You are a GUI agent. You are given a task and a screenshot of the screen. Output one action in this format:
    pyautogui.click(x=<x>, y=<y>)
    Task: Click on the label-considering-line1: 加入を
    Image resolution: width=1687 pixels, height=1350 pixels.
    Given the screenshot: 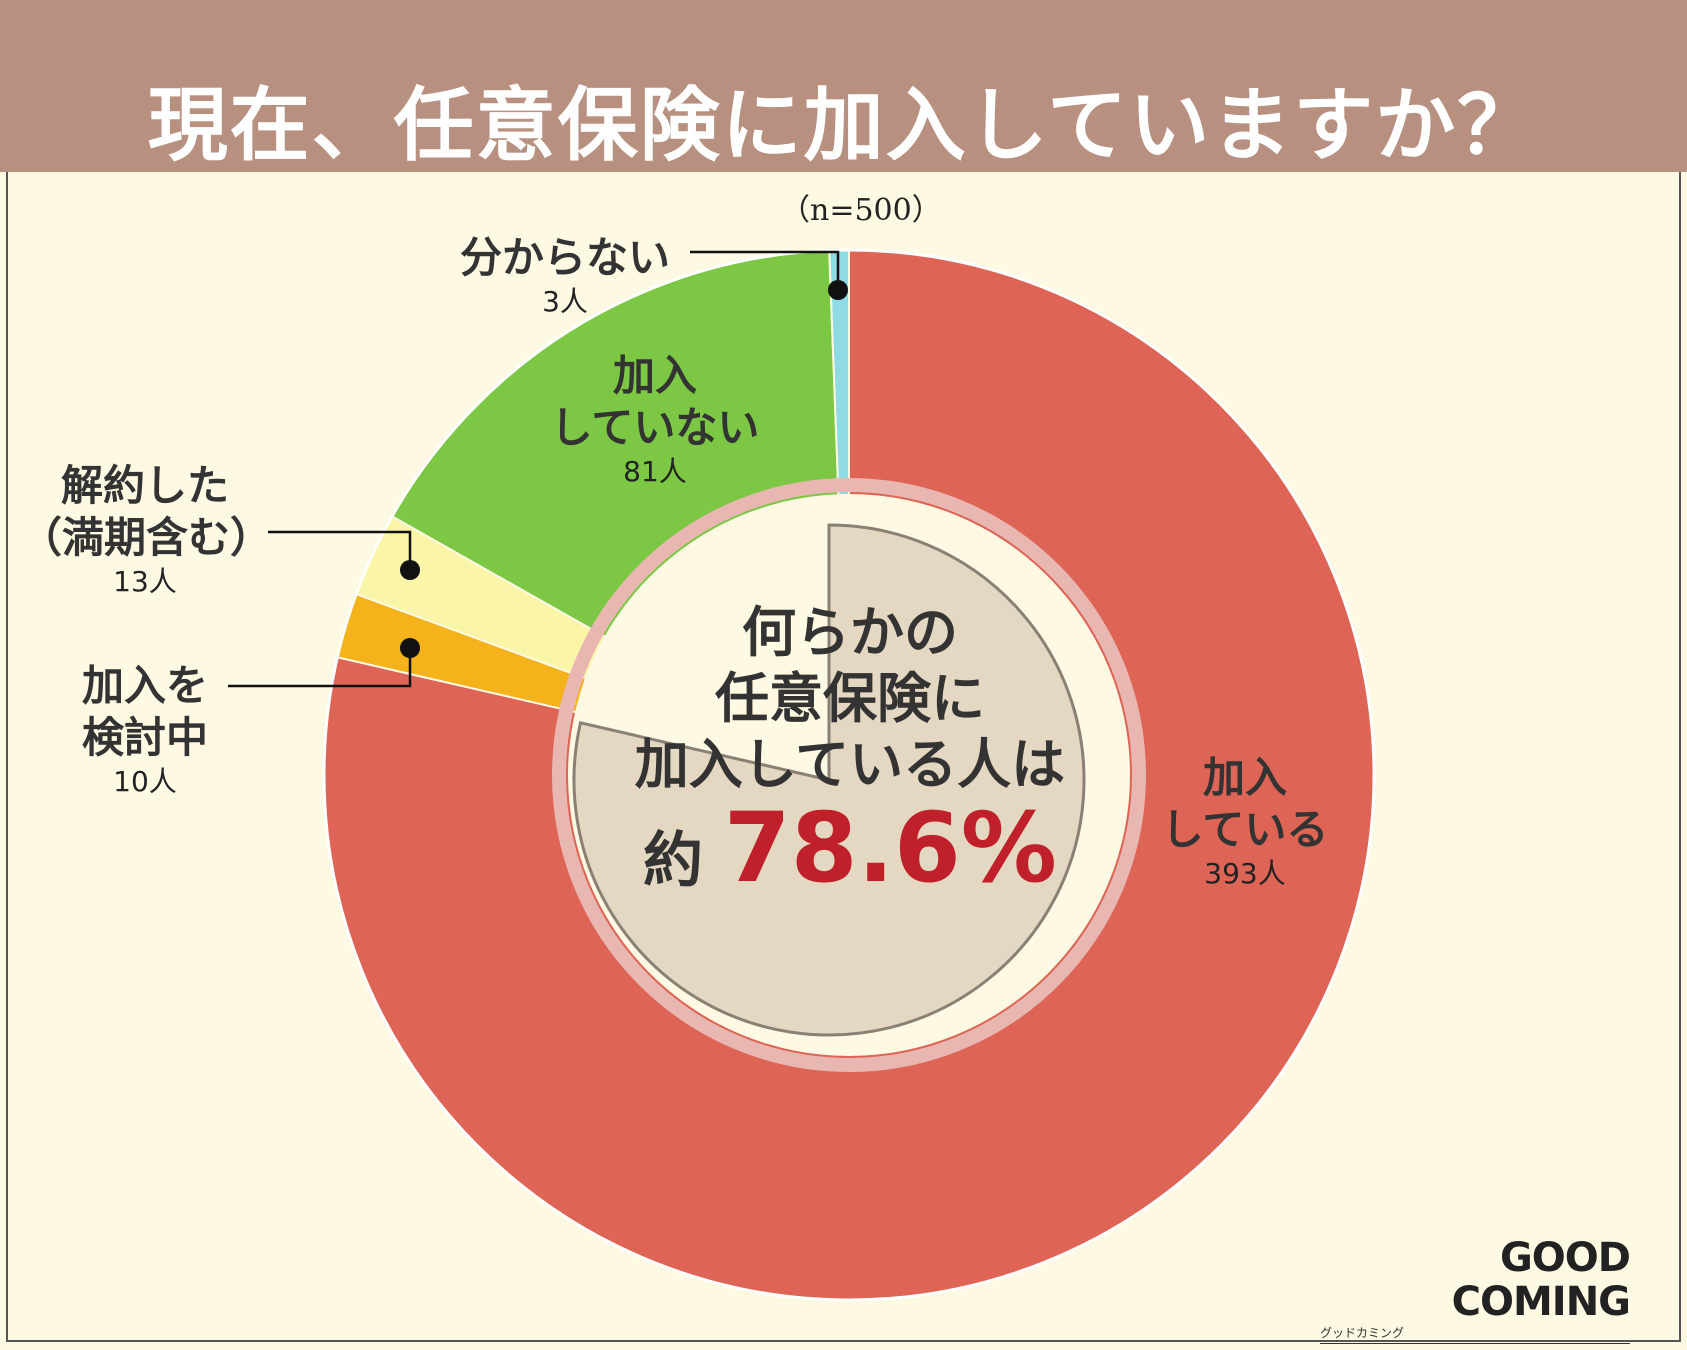 What is the action you would take?
    pyautogui.click(x=144, y=685)
    